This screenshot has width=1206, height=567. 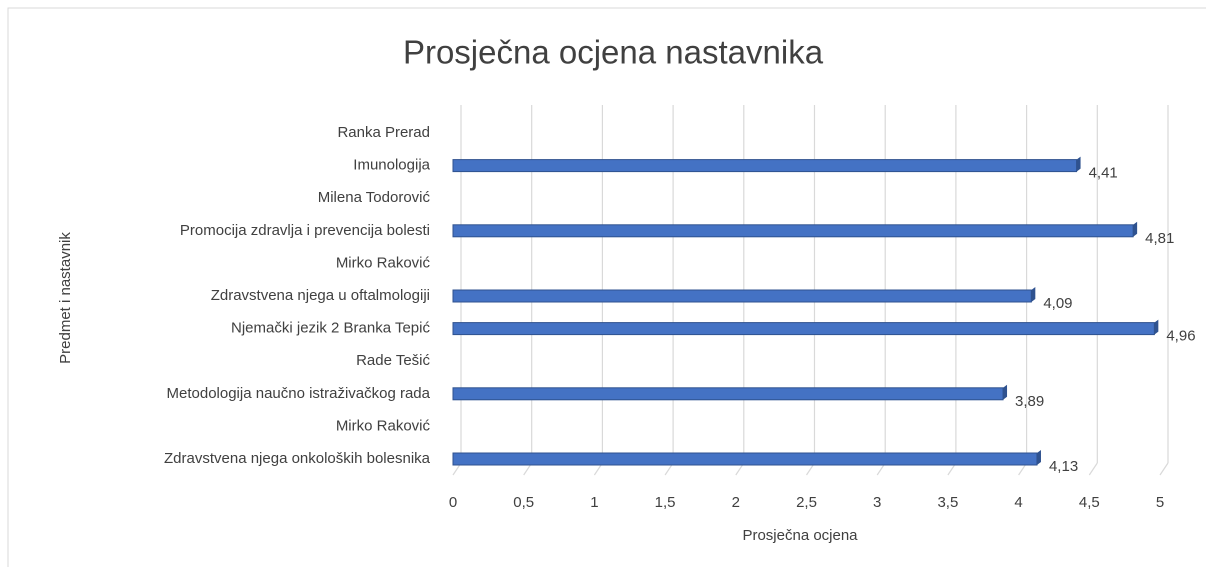 I want to click on value-label: 3,89, so click(x=1029, y=401).